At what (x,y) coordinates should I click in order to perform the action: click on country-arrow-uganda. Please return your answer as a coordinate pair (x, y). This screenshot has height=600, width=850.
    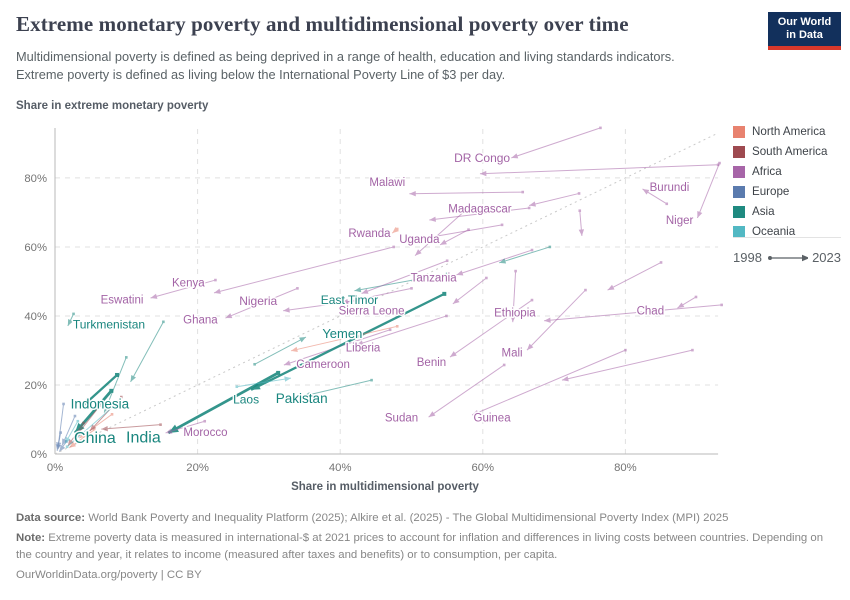
    Looking at the image, I should click on (454, 237).